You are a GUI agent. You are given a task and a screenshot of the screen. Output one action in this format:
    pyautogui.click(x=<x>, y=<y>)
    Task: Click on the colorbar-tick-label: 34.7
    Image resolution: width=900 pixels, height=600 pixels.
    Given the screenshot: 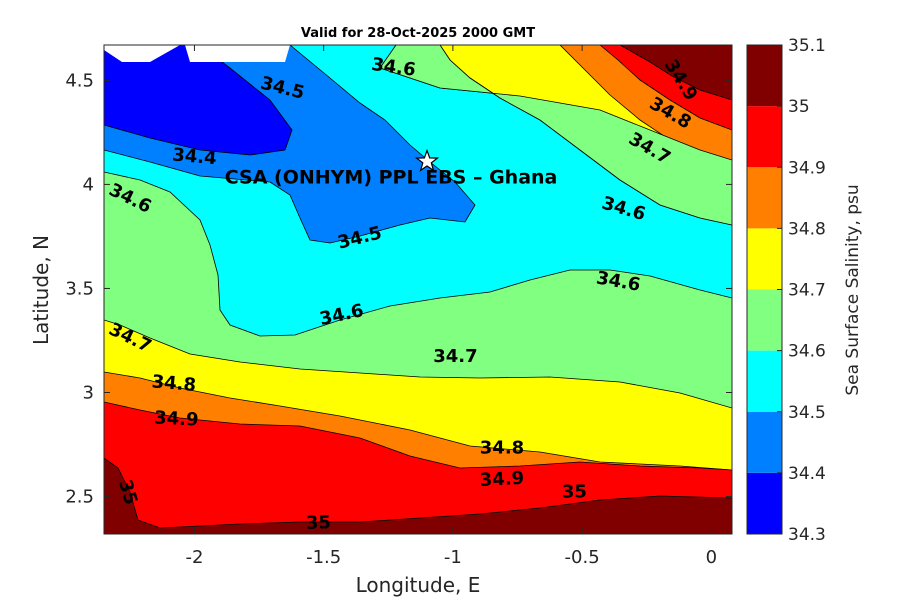 What is the action you would take?
    pyautogui.click(x=807, y=291)
    